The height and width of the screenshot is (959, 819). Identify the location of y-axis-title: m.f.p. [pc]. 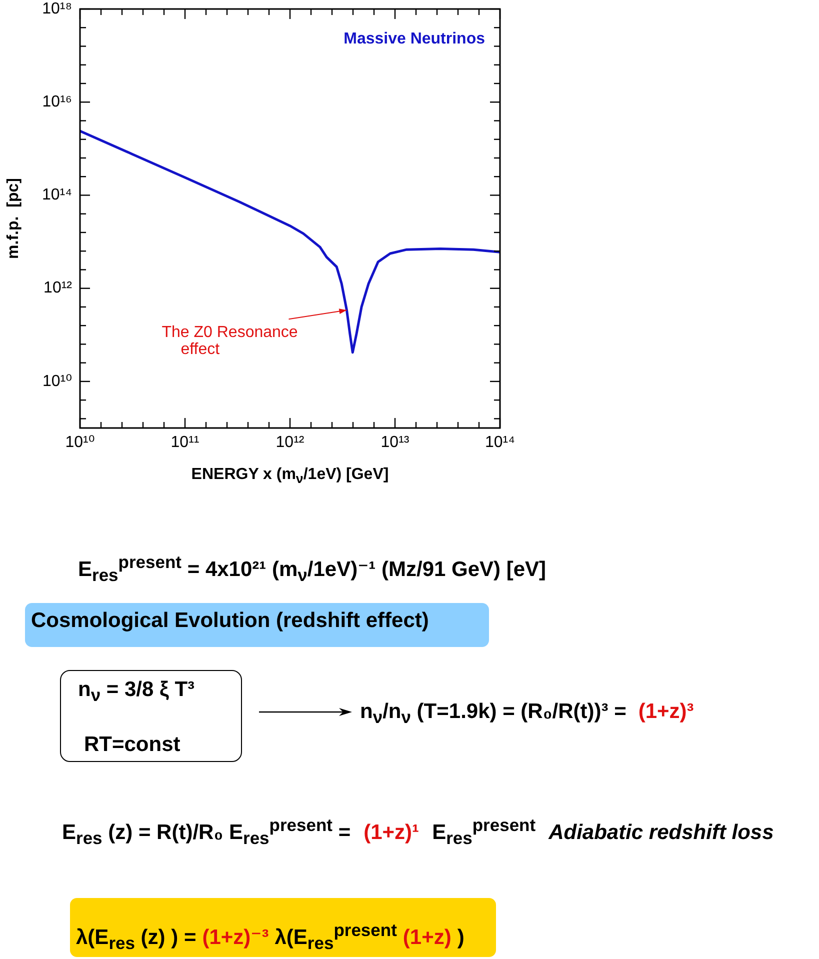
(13, 218).